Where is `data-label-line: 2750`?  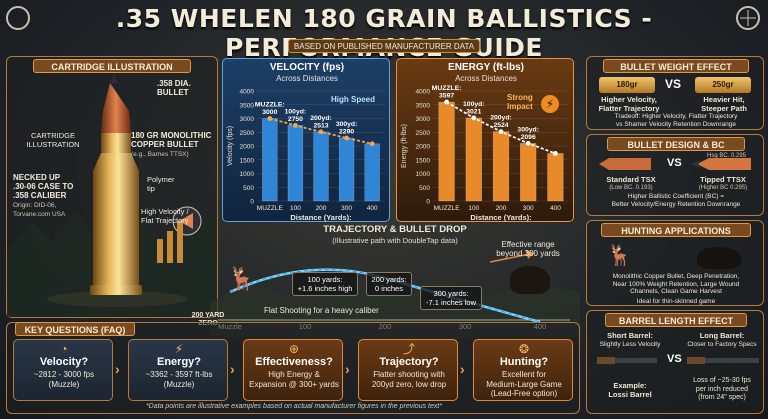 data-label-line: 2750 is located at coordinates (295, 119).